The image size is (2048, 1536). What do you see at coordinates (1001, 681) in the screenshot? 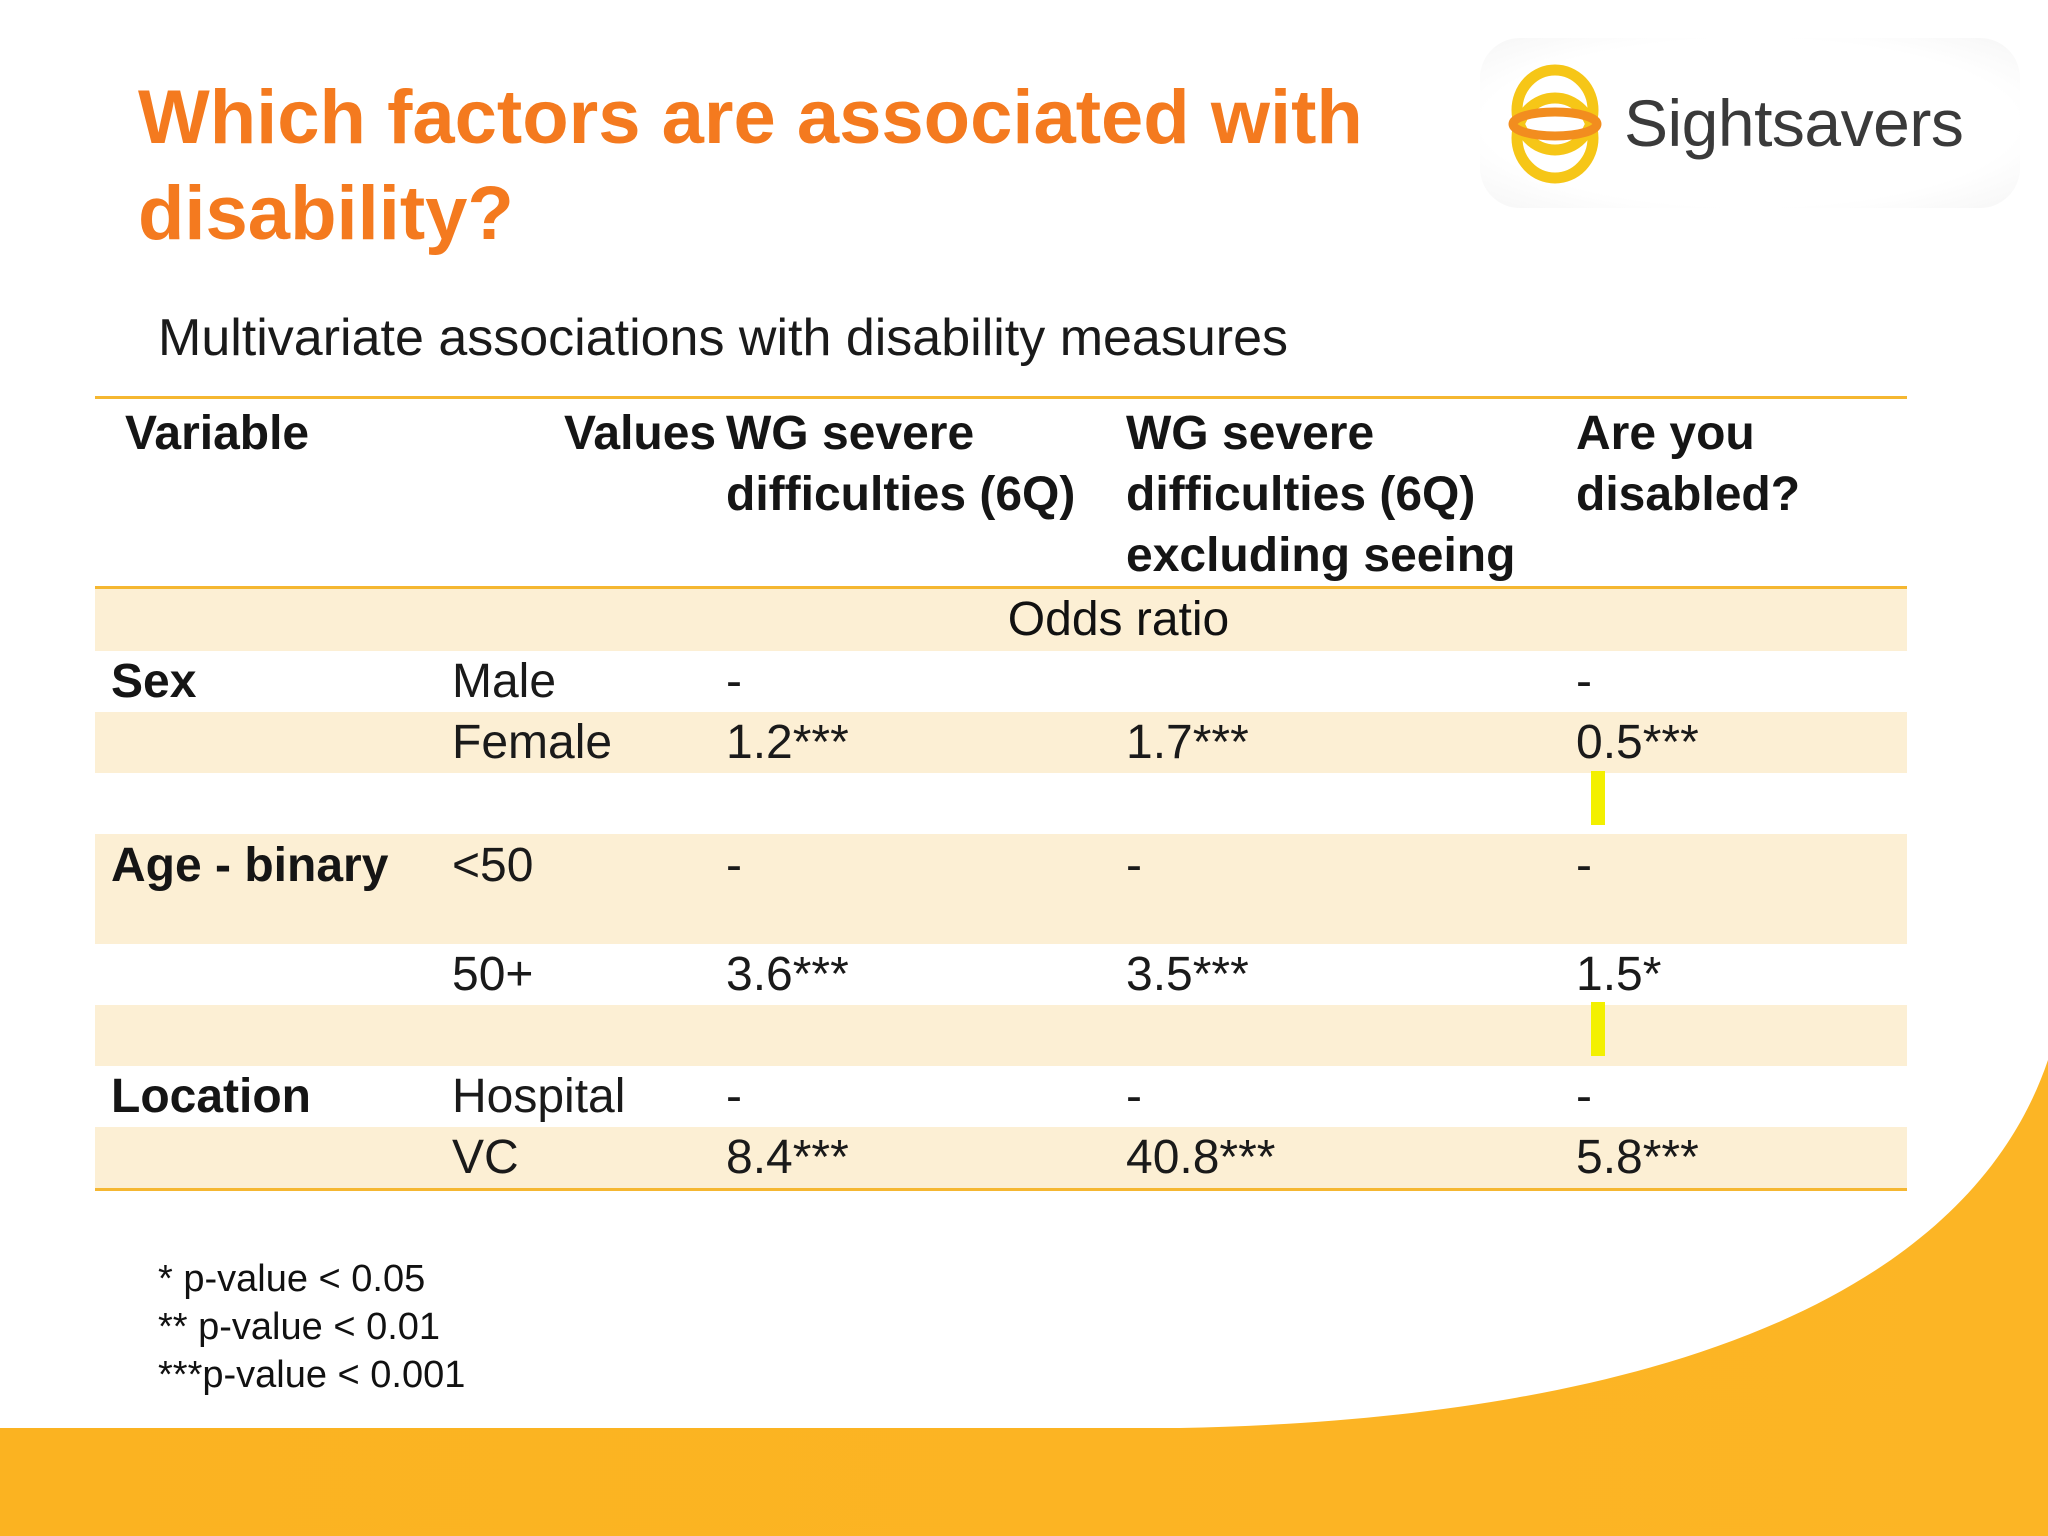
I see `table-row: Sex Male - -` at bounding box center [1001, 681].